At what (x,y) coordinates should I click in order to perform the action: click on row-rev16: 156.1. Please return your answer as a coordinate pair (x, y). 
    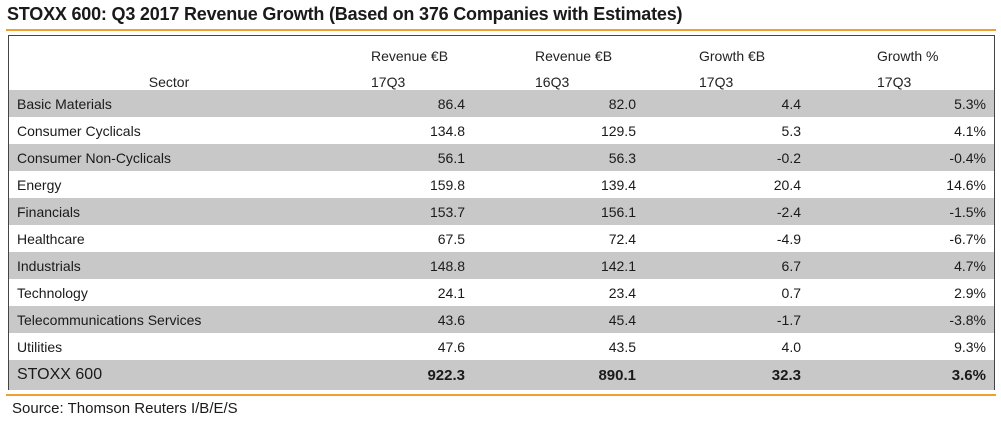
    Looking at the image, I should click on (571, 211).